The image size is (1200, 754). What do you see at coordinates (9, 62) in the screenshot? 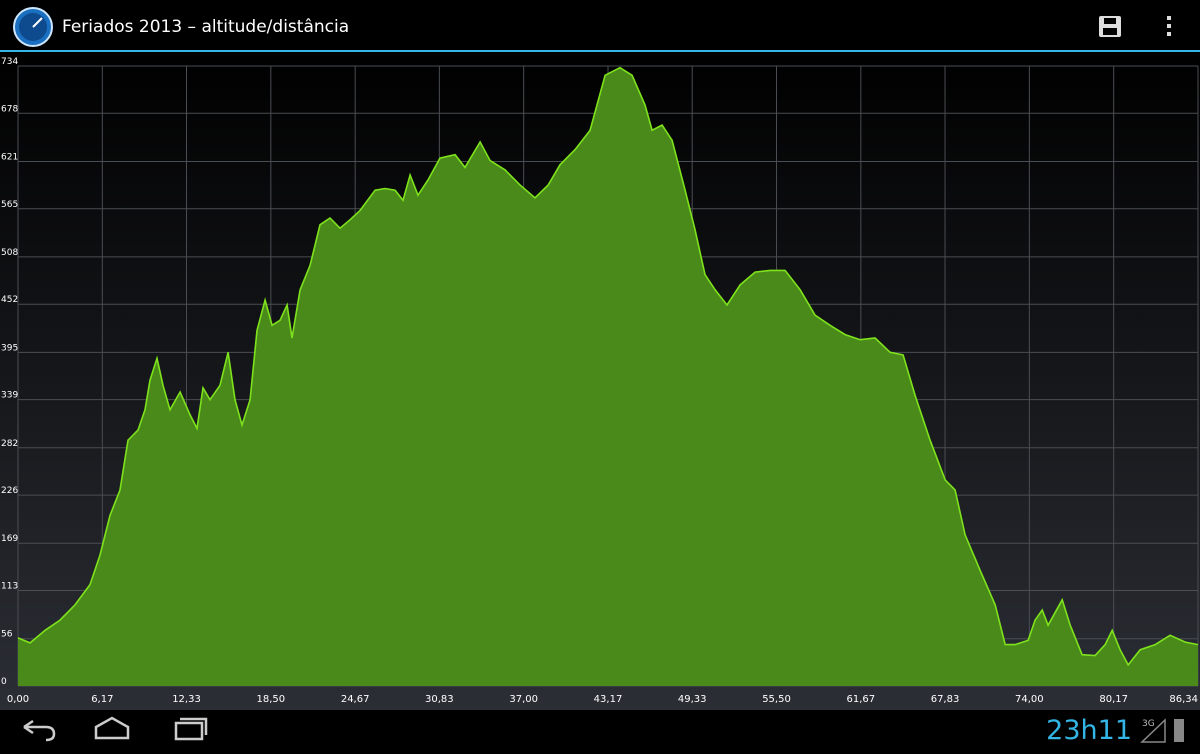
I see `y-tick-label: 734` at bounding box center [9, 62].